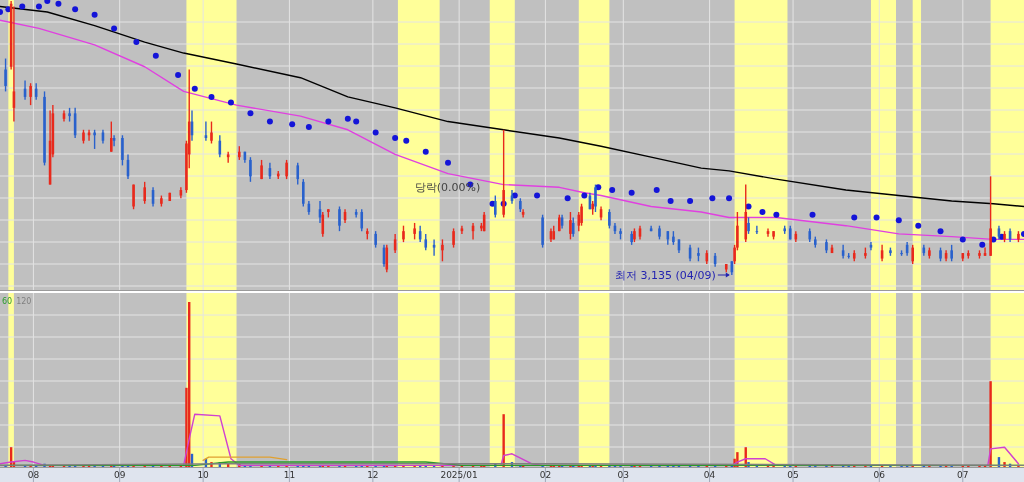 Image resolution: width=1024 pixels, height=482 pixels. I want to click on text: 60, so click(7, 301).